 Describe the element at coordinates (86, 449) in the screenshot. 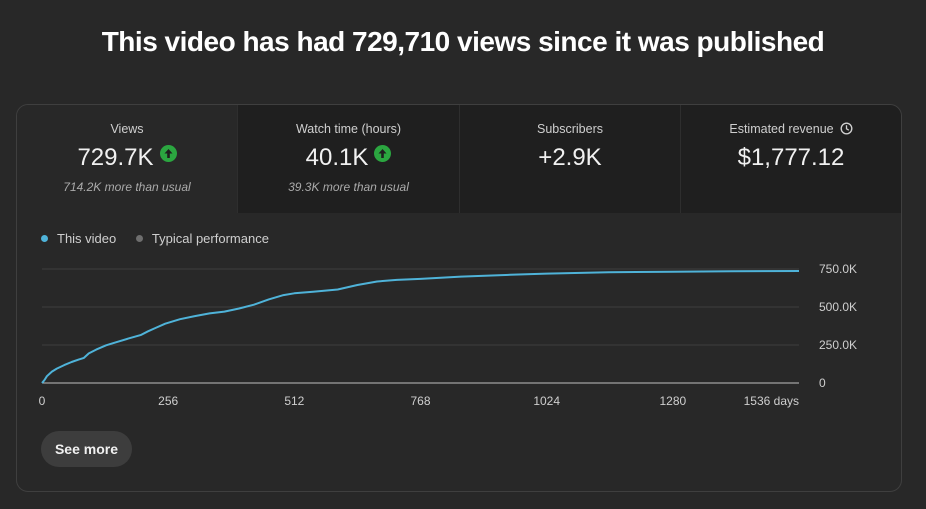

I see `see-more-button: See more` at that location.